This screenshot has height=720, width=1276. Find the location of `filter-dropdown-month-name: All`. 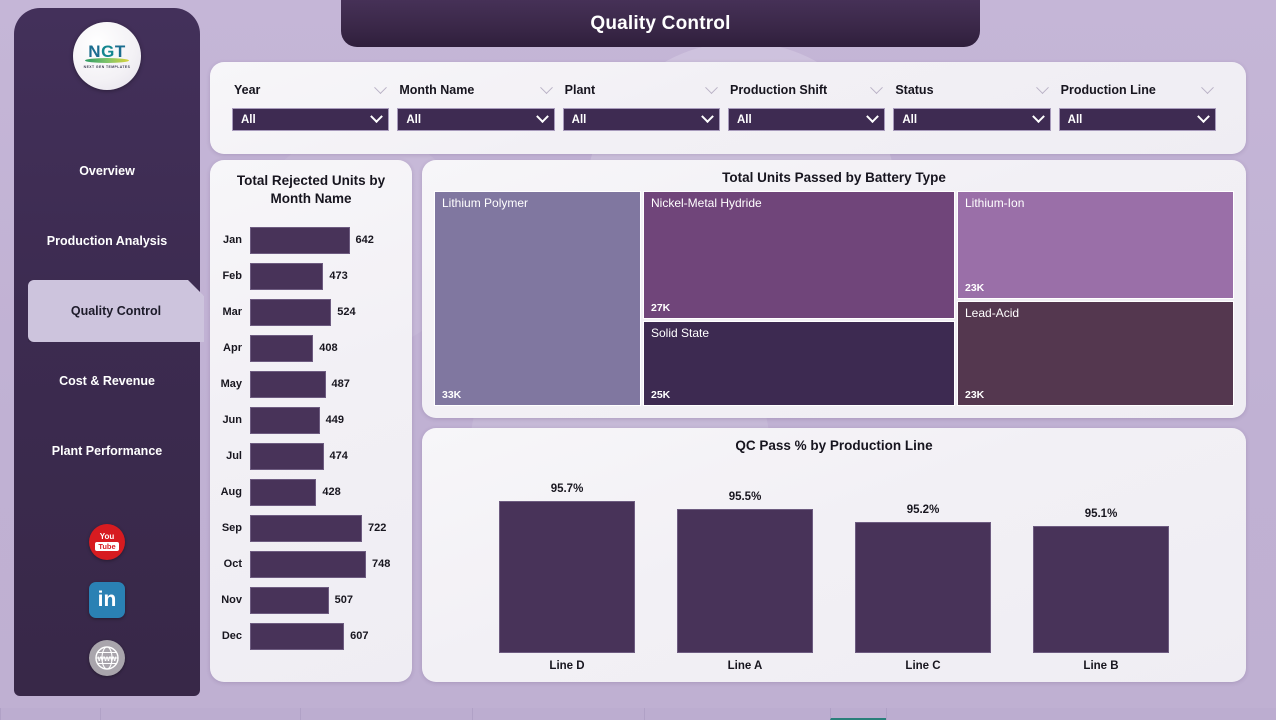

filter-dropdown-month-name: All is located at coordinates (476, 119).